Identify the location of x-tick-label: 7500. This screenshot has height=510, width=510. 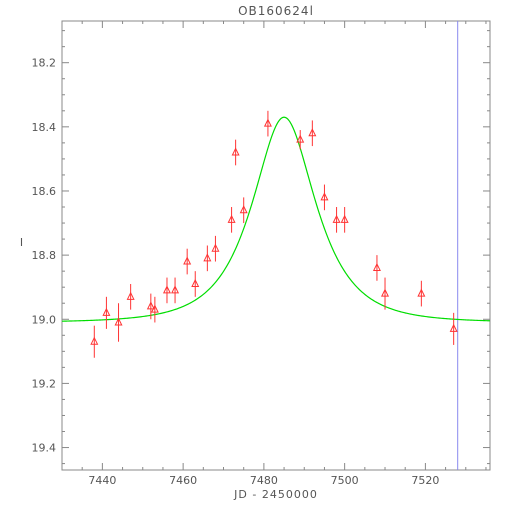
(345, 480).